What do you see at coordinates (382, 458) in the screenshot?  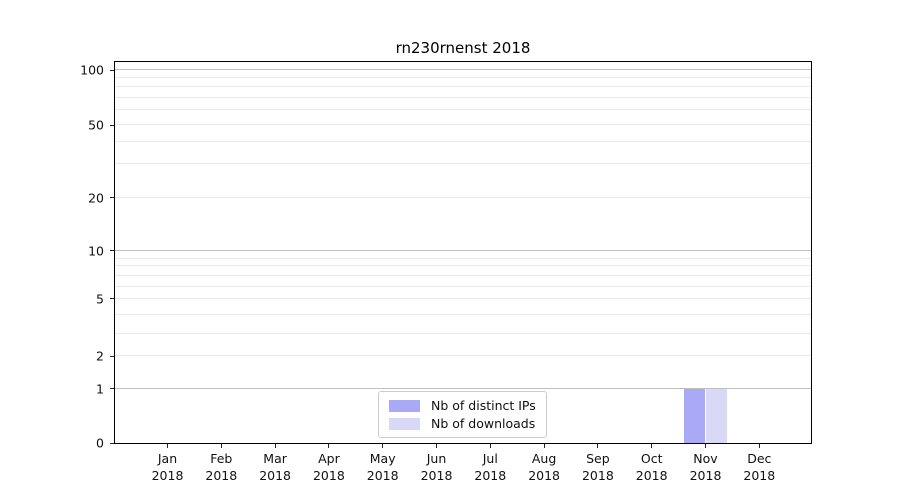 I see `x-label-month: May` at bounding box center [382, 458].